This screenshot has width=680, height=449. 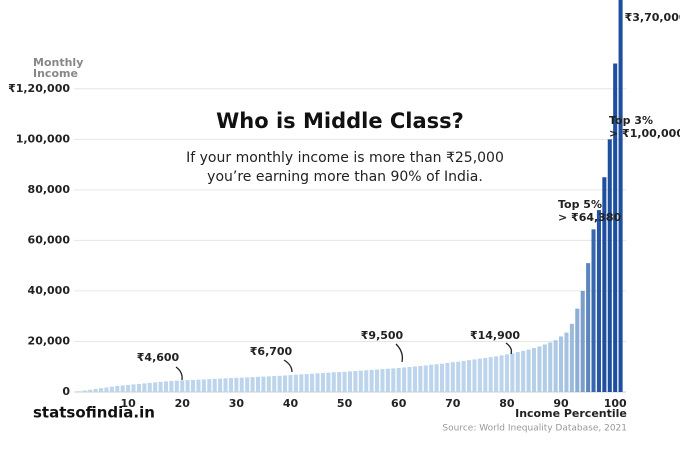 I want to click on x-tick-label: 20, so click(x=183, y=403).